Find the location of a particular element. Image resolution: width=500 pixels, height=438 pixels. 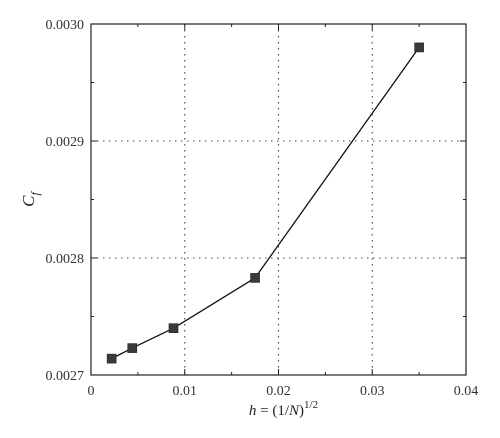

x-tick-label: 0.01 is located at coordinates (185, 391).